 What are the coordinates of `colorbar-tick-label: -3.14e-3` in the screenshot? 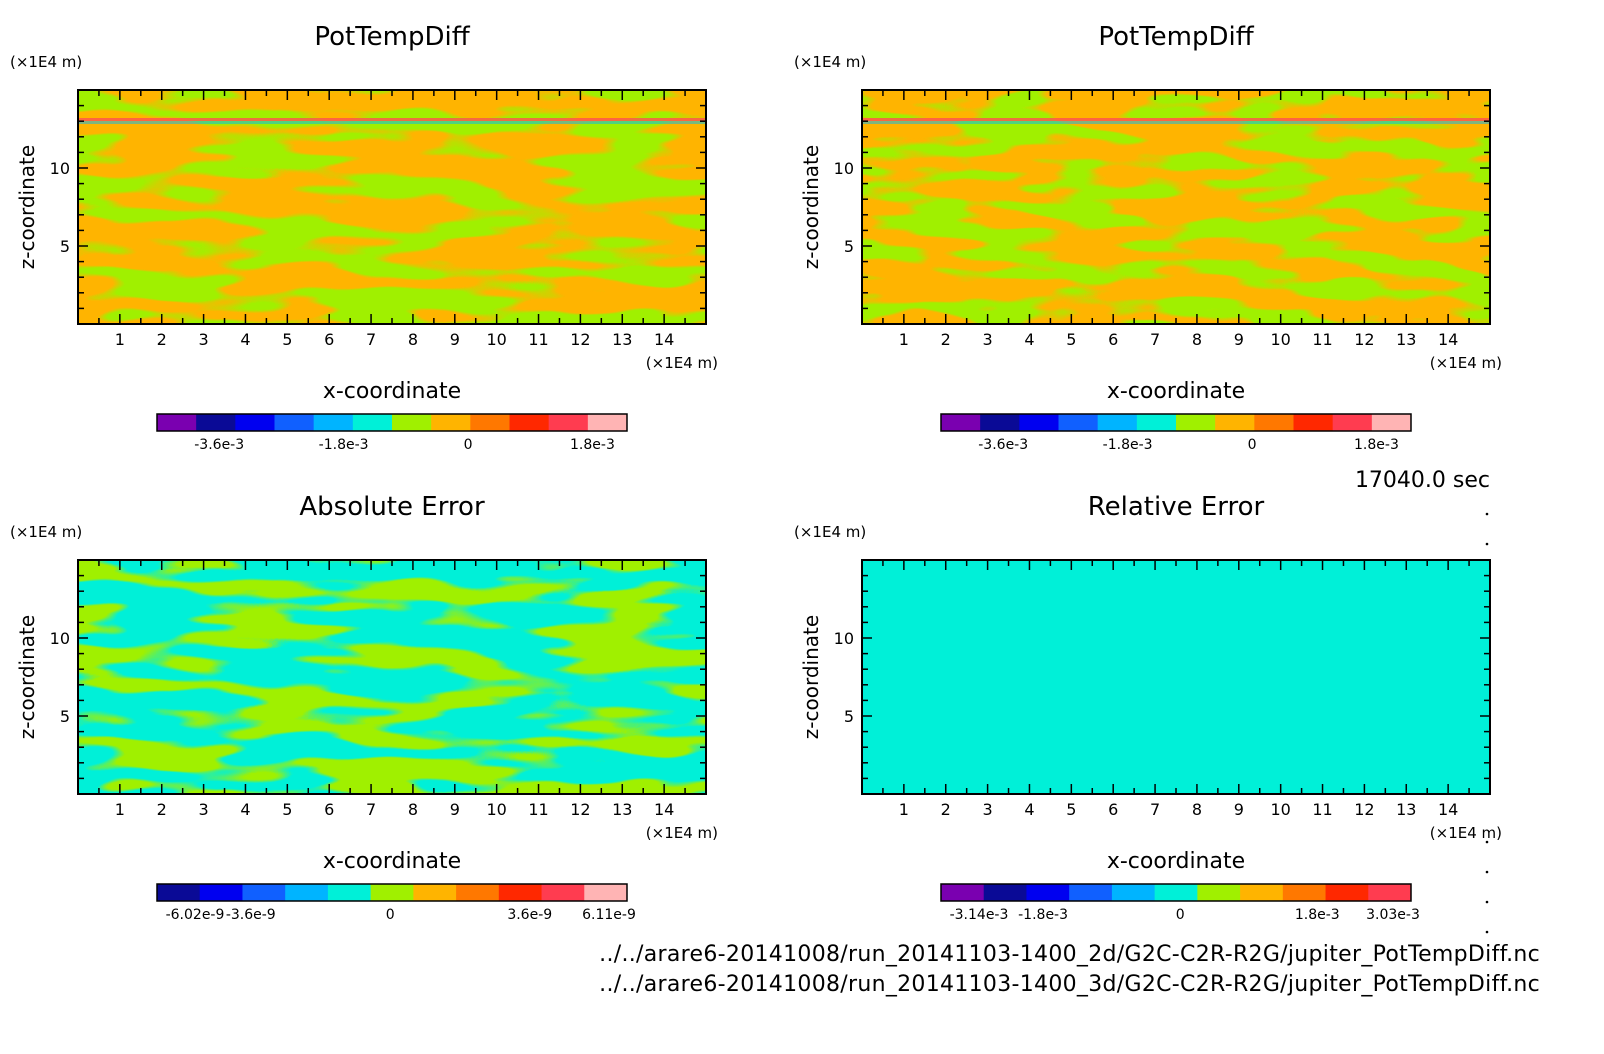 It's located at (979, 915).